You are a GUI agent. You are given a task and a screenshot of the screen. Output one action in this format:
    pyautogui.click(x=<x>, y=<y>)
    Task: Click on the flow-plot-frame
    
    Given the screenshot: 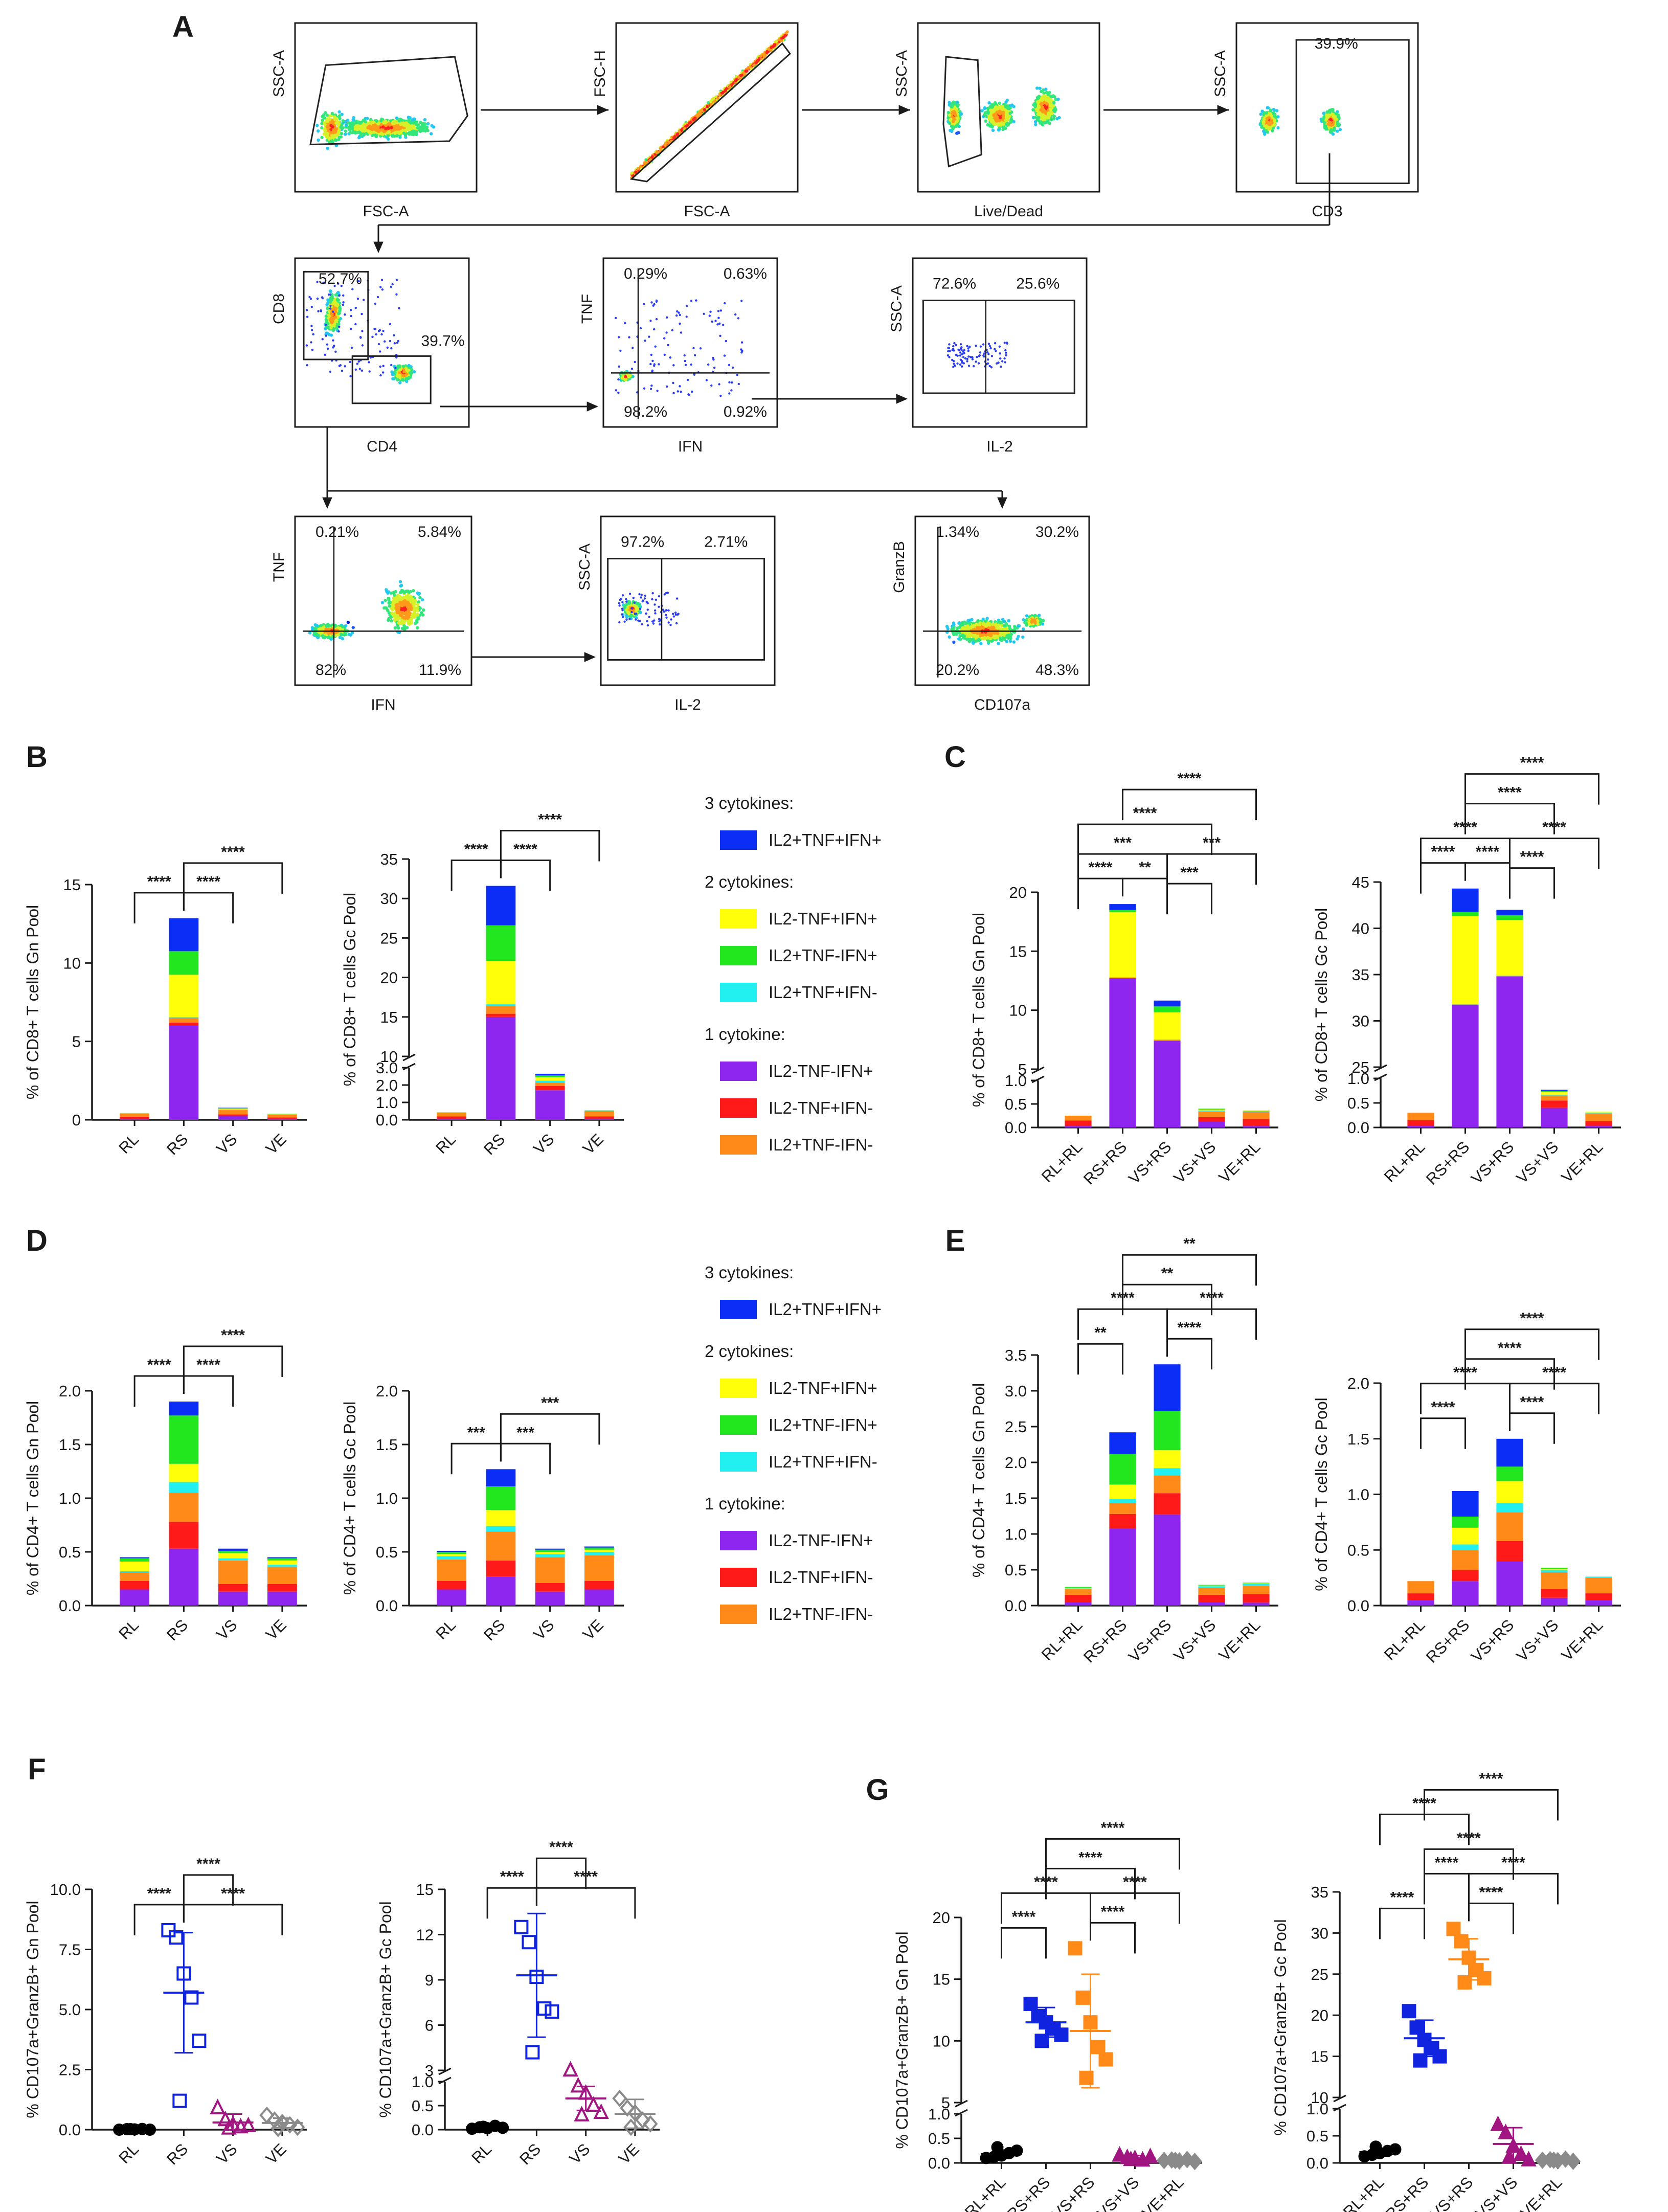 What is the action you would take?
    pyautogui.click(x=690, y=342)
    